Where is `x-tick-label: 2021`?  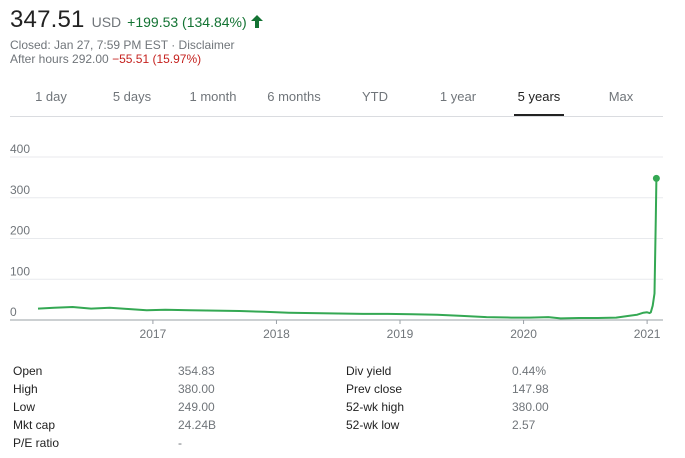 x-tick-label: 2021 is located at coordinates (647, 334).